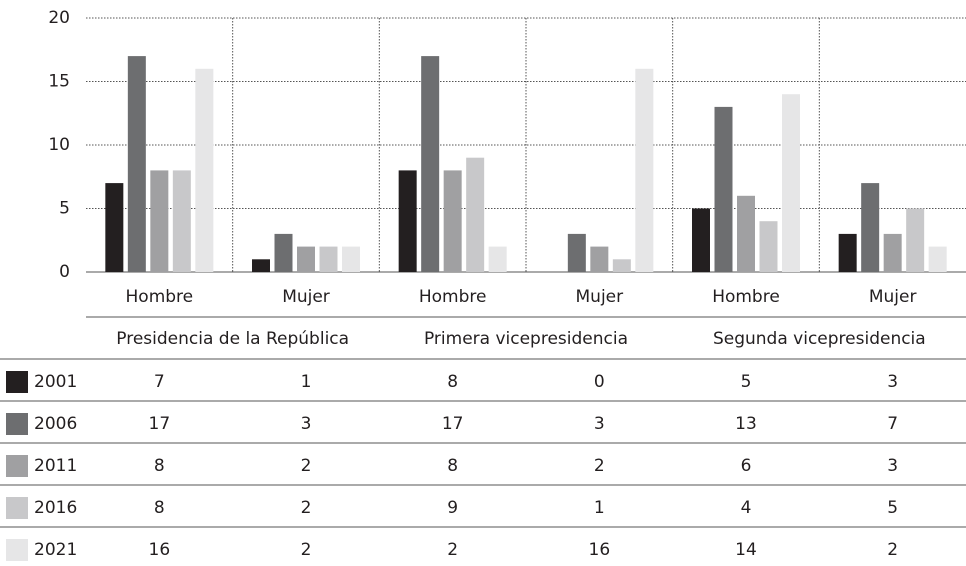  What do you see at coordinates (746, 466) in the screenshot?
I see `table-cell: 6` at bounding box center [746, 466].